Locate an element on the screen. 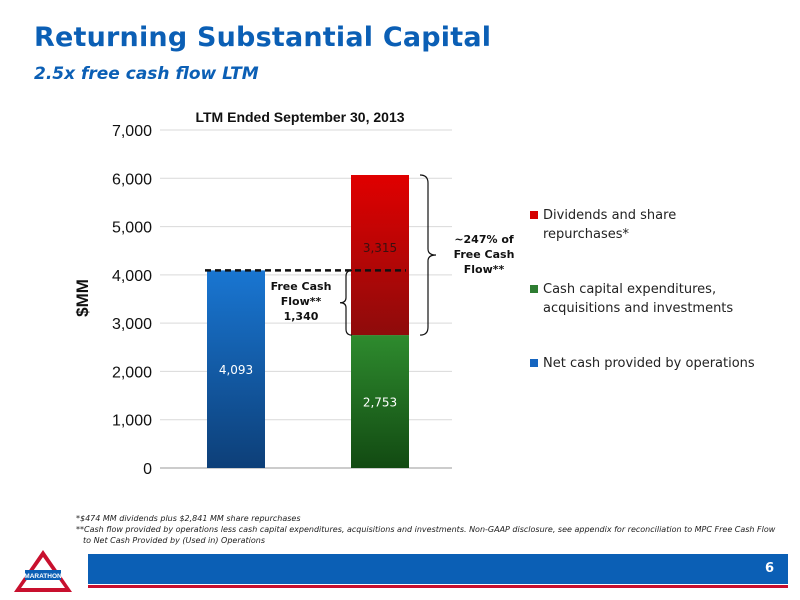 This screenshot has height=600, width=800. legend-swatch-capex is located at coordinates (534, 289).